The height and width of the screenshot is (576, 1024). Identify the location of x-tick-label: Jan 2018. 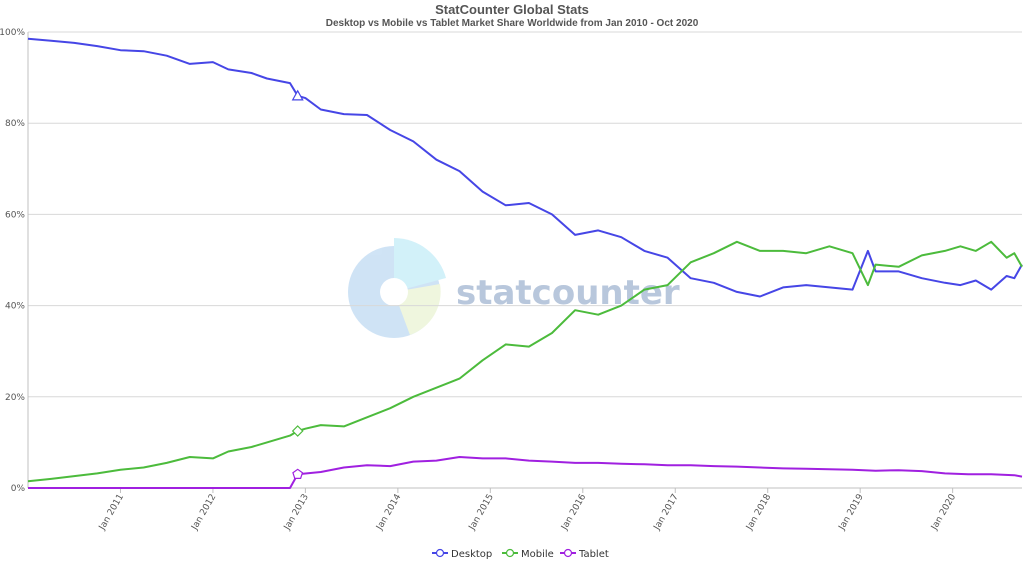
(758, 512).